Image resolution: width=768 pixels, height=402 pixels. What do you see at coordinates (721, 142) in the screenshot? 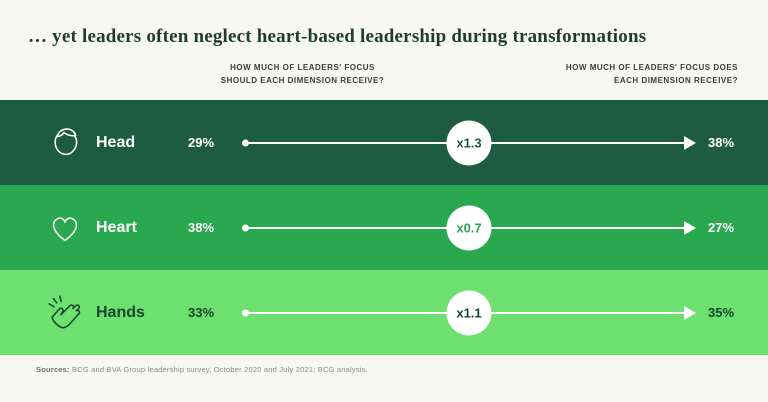
I see `does-value: 38%` at bounding box center [721, 142].